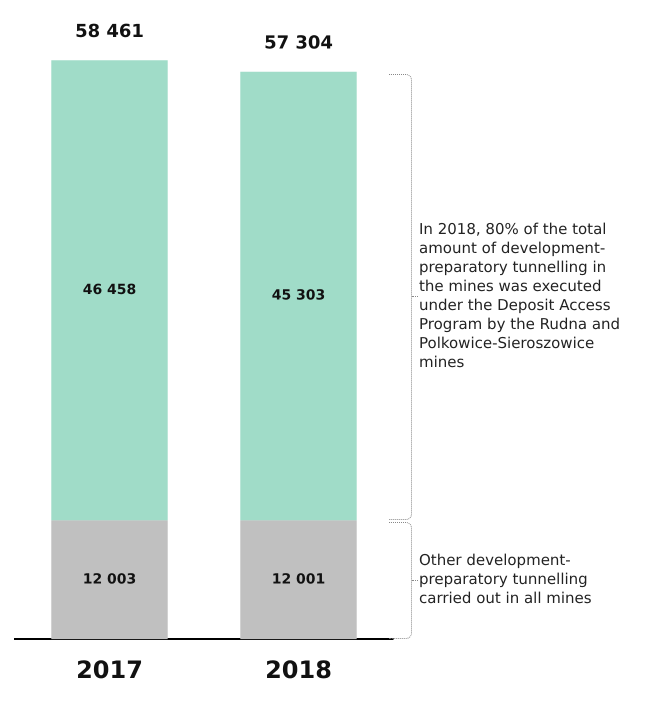 This screenshot has width=648, height=704. What do you see at coordinates (109, 31) in the screenshot?
I see `total-label: 58 461` at bounding box center [109, 31].